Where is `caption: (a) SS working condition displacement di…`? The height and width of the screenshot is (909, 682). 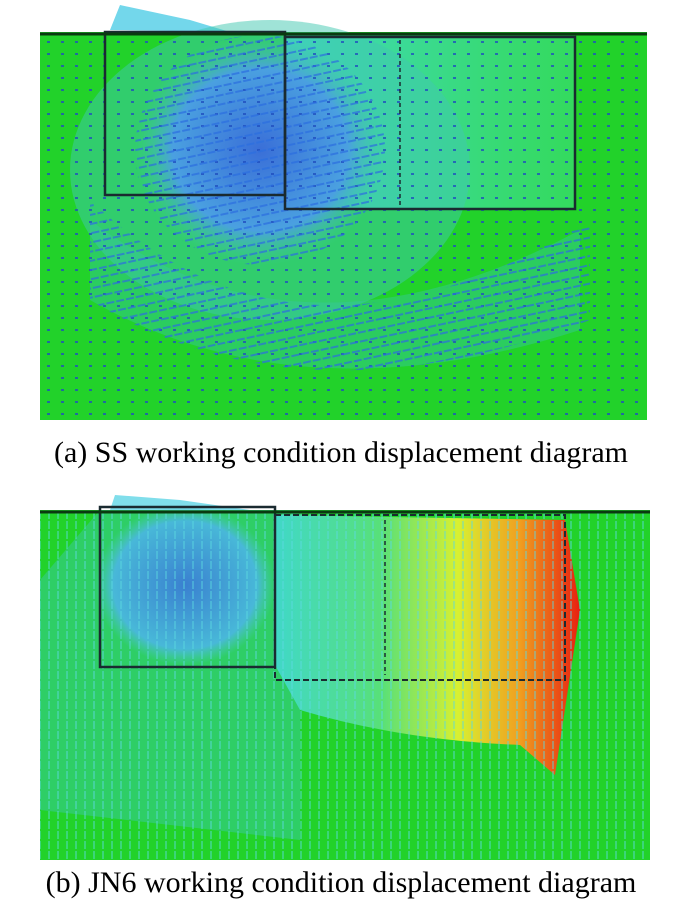
caption: (a) SS working condition displacement di… is located at coordinates (341, 452).